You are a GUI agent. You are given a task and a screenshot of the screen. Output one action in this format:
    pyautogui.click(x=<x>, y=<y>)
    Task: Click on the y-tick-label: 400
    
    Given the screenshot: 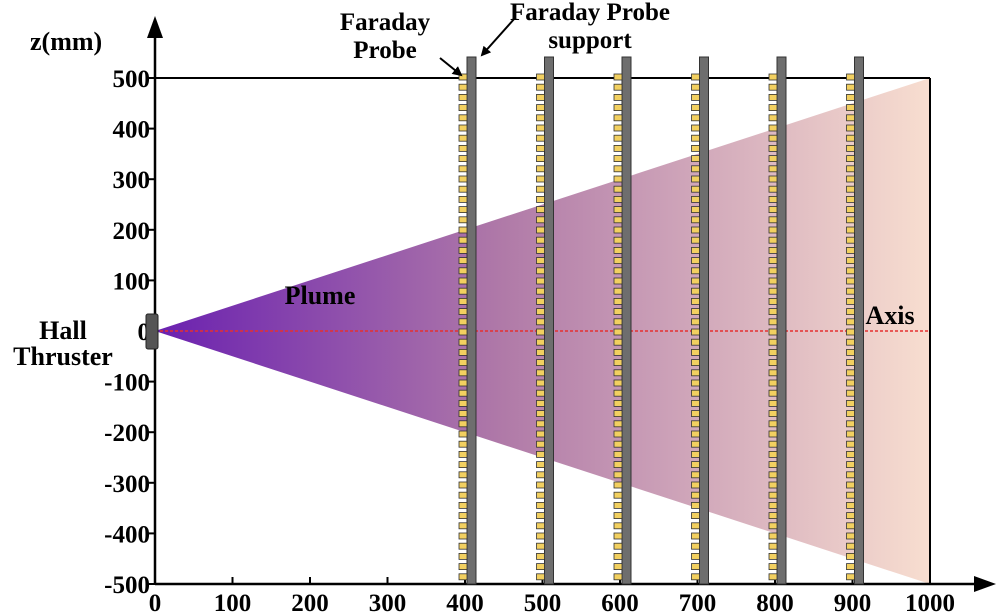 What is the action you would take?
    pyautogui.click(x=132, y=130)
    